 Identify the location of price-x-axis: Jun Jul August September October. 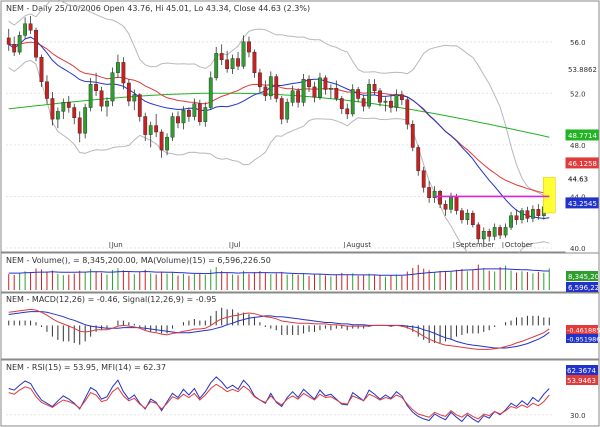
(321, 245).